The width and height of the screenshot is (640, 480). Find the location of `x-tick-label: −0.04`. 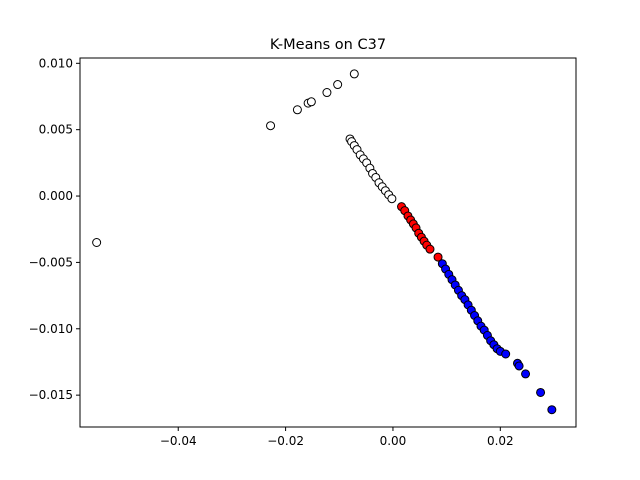

x-tick-label: −0.04 is located at coordinates (178, 441).